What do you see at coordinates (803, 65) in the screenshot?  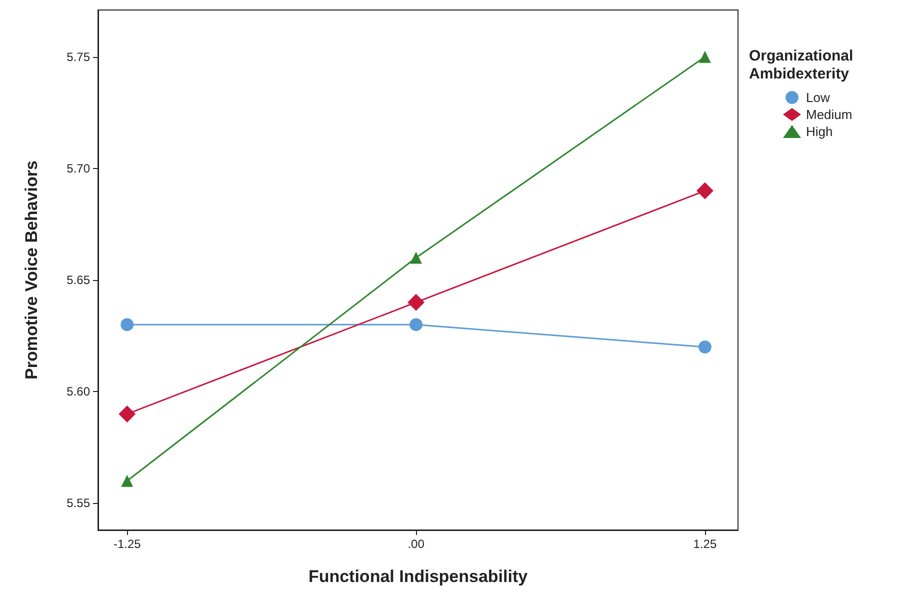 I see `legend-title: Organizational Ambidexterity` at bounding box center [803, 65].